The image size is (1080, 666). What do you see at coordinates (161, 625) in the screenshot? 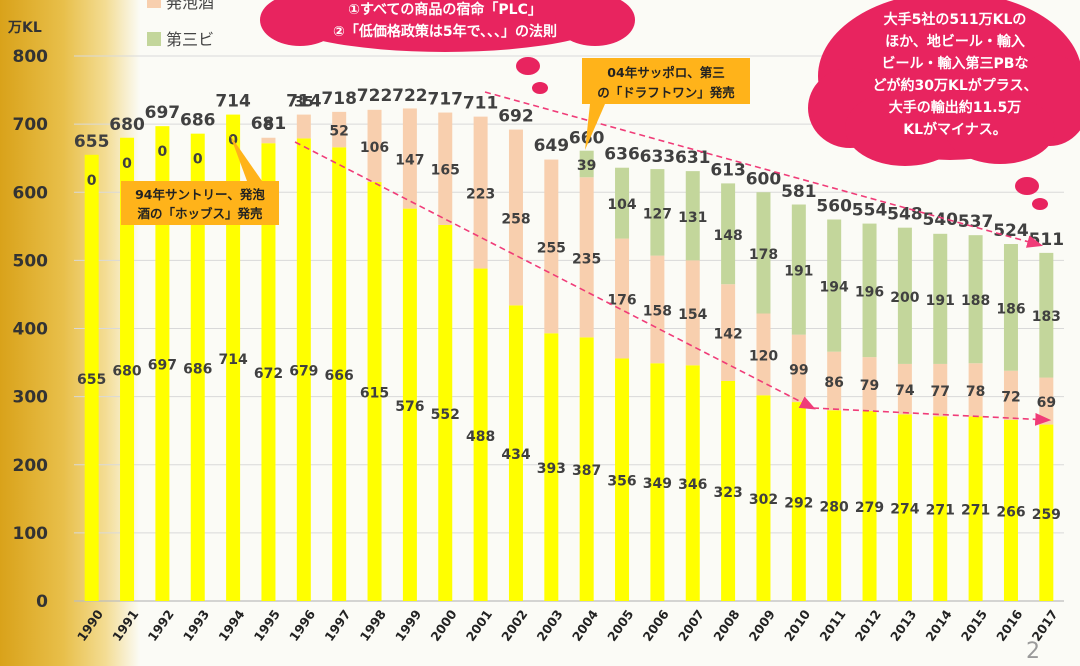
I see `x-tick-label: 1992` at bounding box center [161, 625].